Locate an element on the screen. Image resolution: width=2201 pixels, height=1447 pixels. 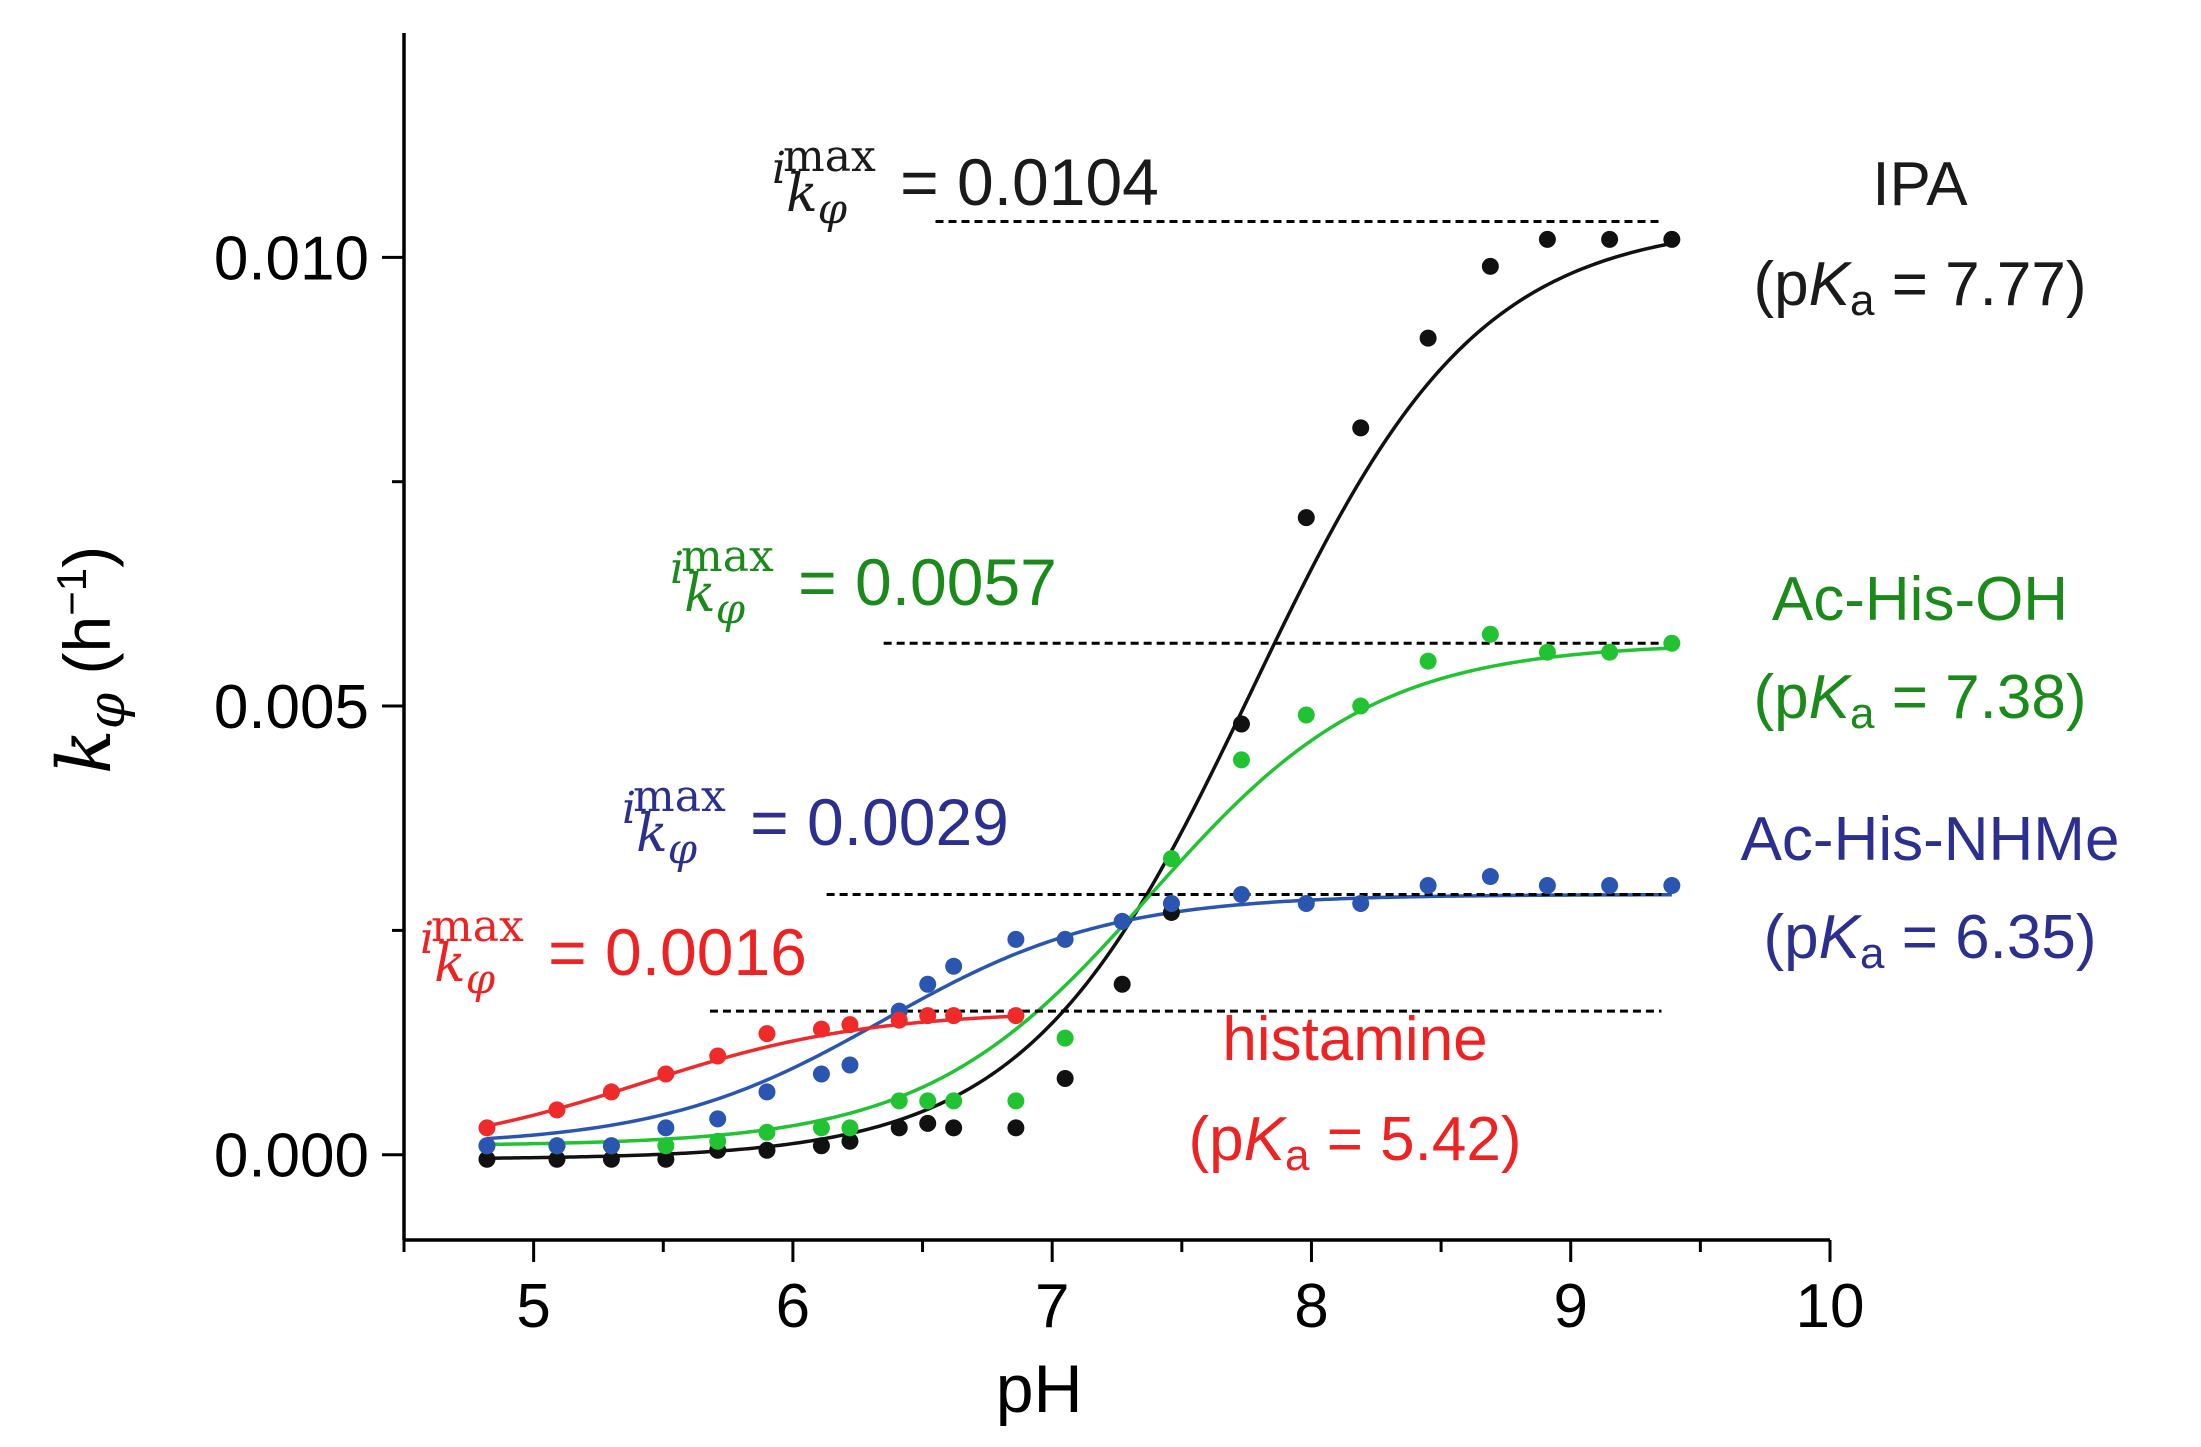
pka-value: = 6.35) is located at coordinates (1991, 937).